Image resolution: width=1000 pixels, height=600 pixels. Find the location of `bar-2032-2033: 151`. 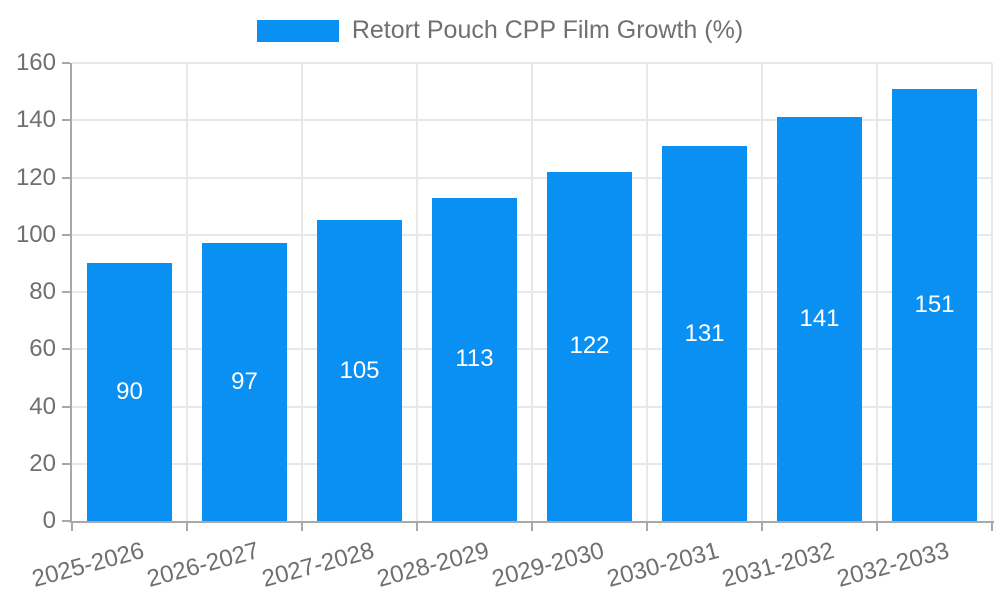

bar-2032-2033: 151 is located at coordinates (934, 304).